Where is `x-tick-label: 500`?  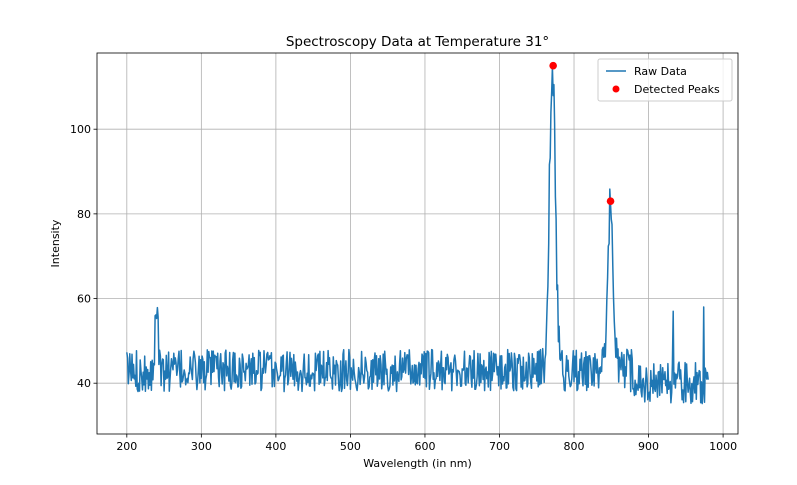 x-tick-label: 500 is located at coordinates (350, 446).